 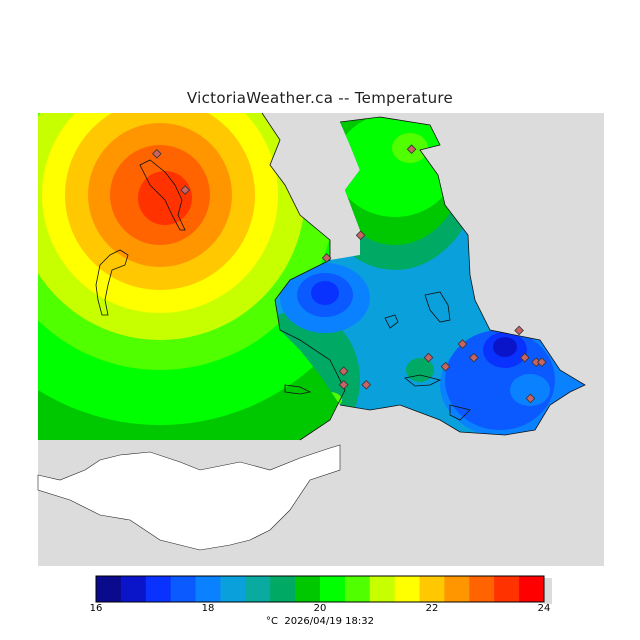 What do you see at coordinates (320, 98) in the screenshot?
I see `map-title: VictoriaWeather.ca -- Temperature` at bounding box center [320, 98].